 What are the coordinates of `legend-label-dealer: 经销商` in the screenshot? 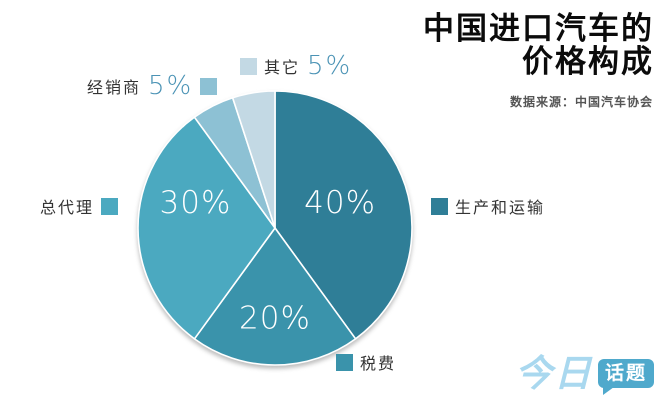 It's located at (114, 88).